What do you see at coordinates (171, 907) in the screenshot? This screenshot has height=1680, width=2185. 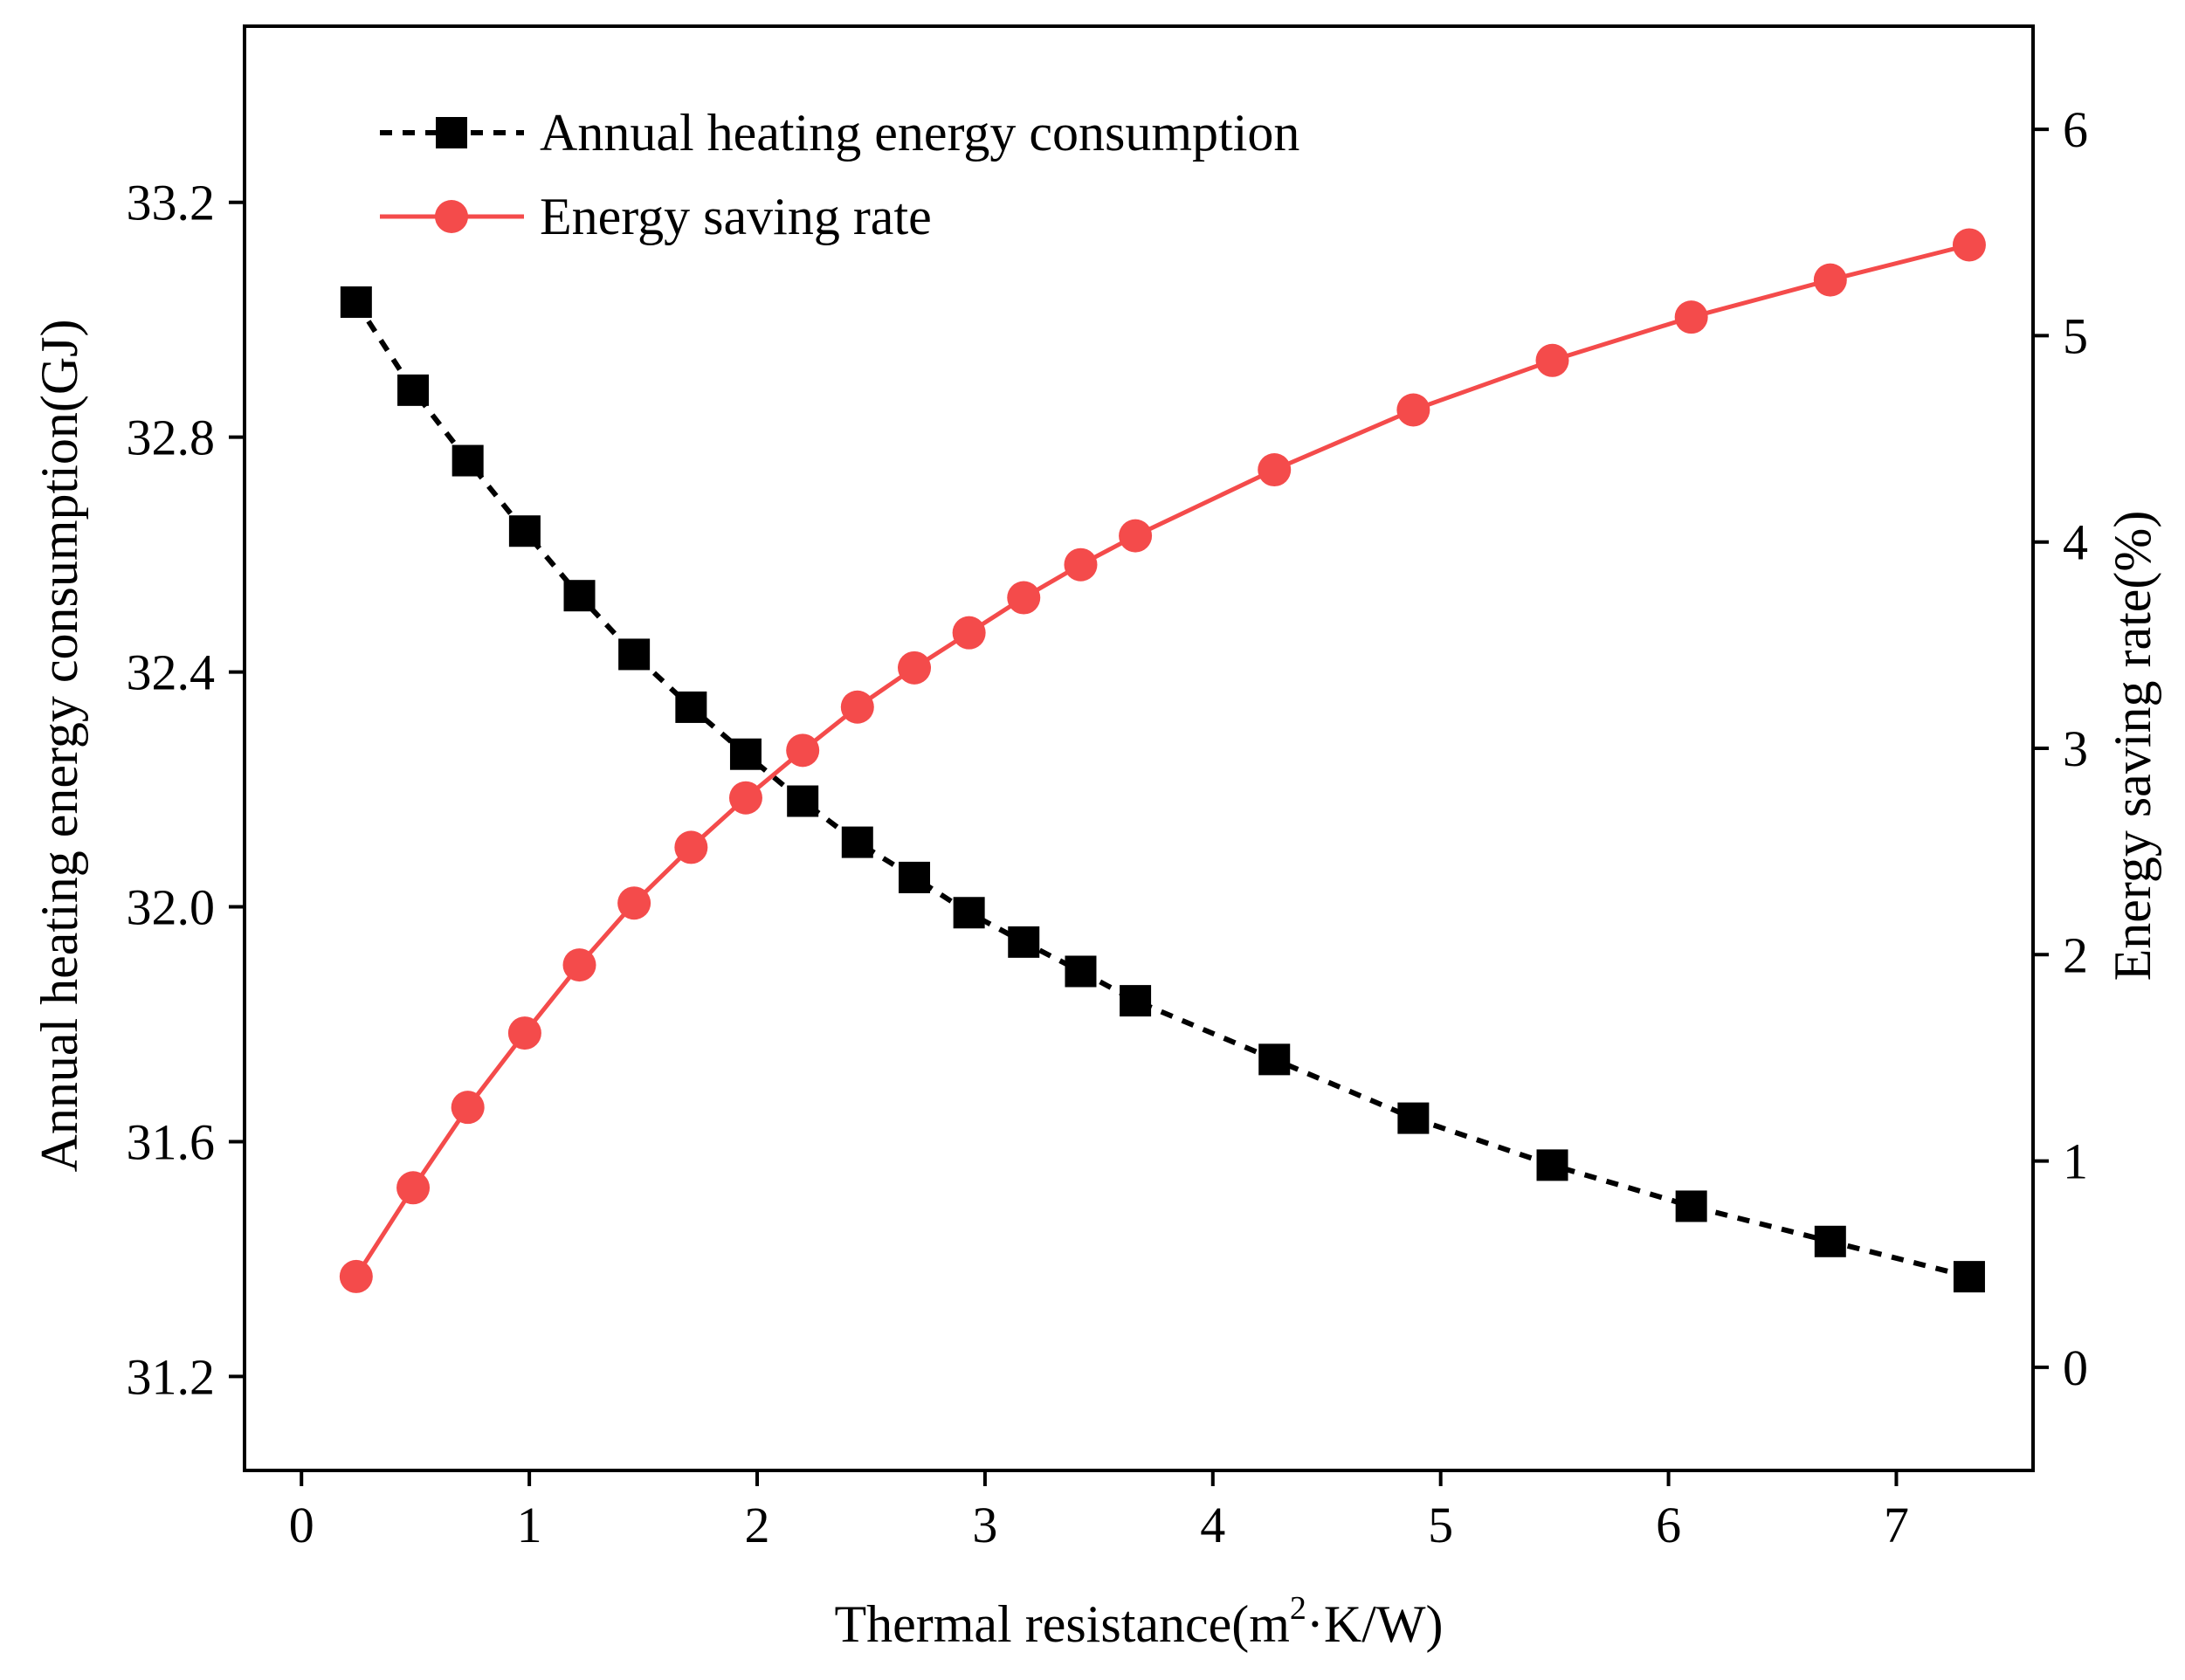 I see `y-left-tick-label: 32.0` at bounding box center [171, 907].